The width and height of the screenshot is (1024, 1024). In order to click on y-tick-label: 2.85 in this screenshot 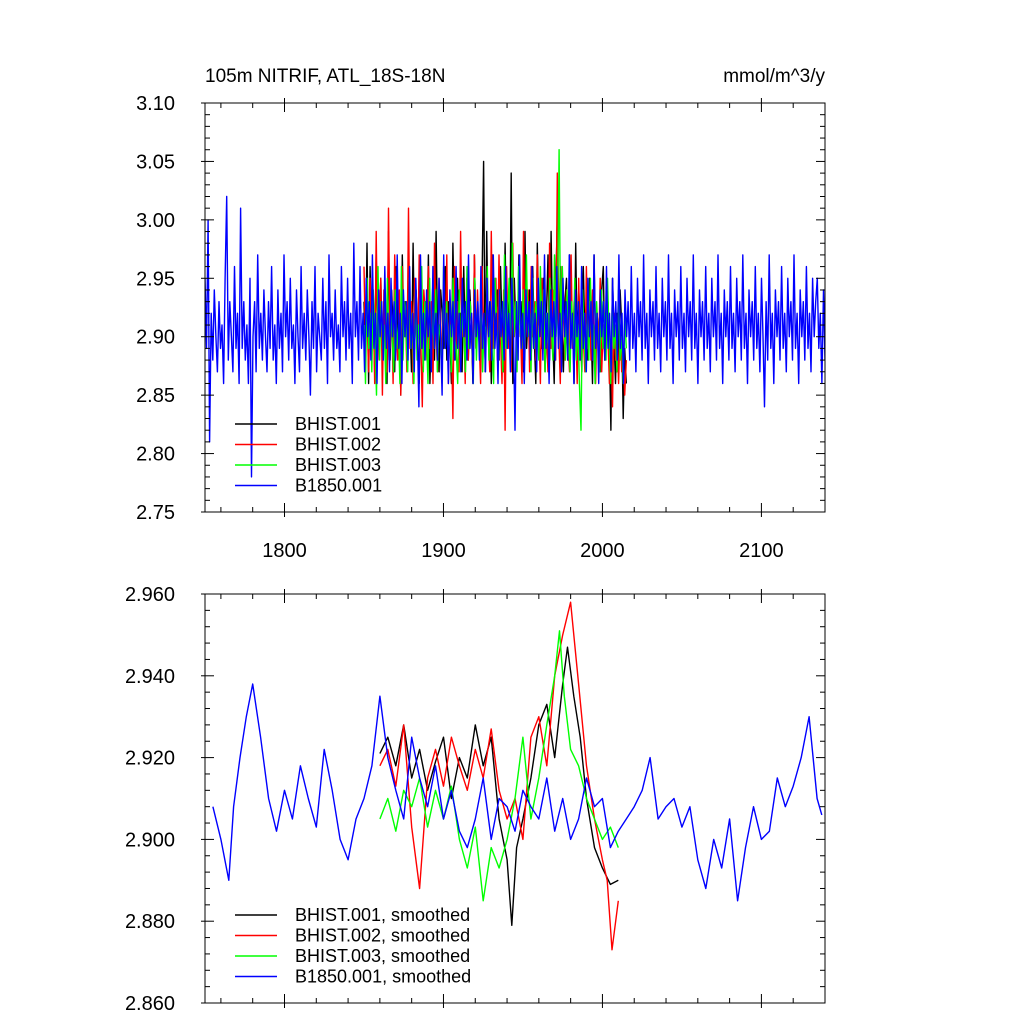, I will do `click(155, 396)`.